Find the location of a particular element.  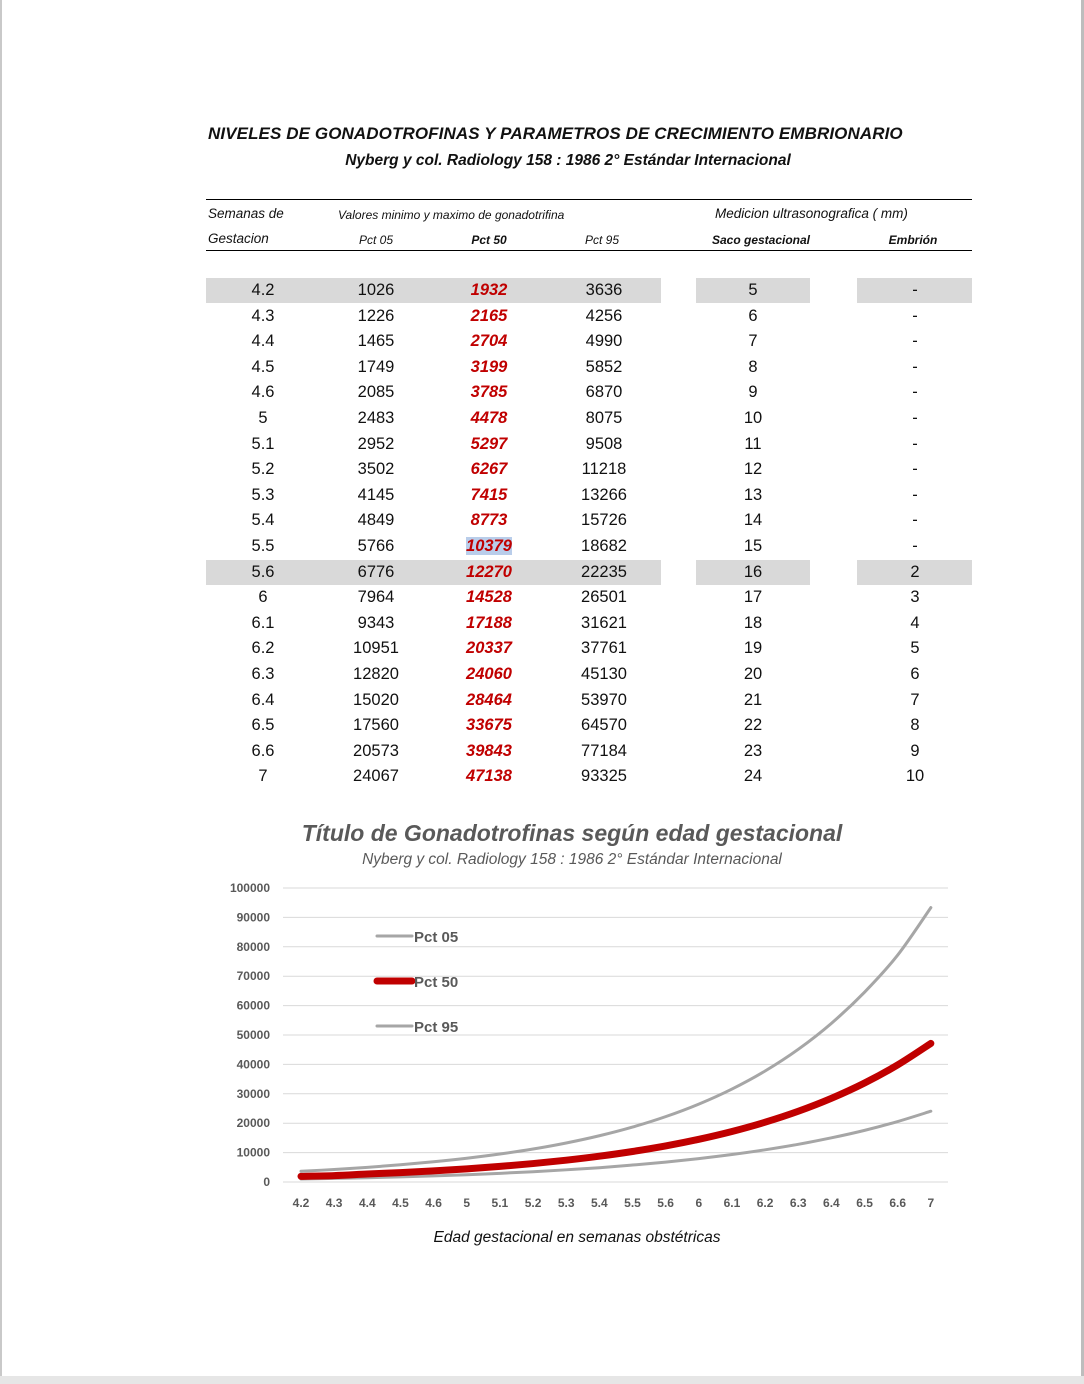

cell-pct50: 8773 is located at coordinates (489, 520).